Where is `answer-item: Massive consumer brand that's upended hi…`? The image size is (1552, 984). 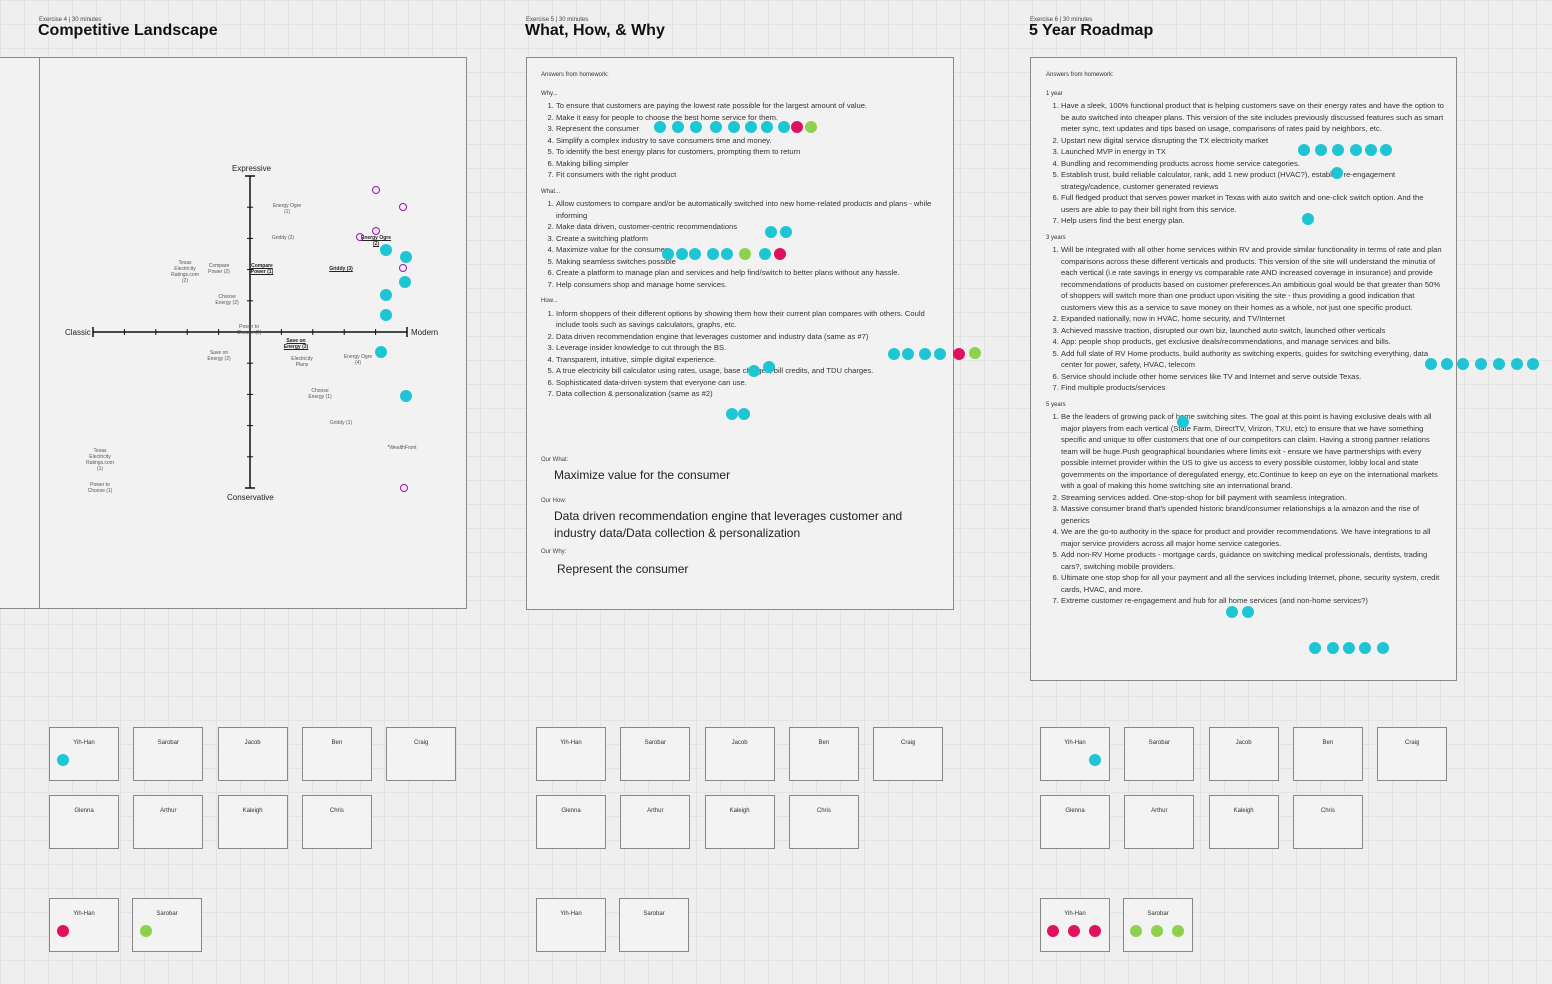
answer-item: Massive consumer brand that's upended hi… is located at coordinates (1252, 514).